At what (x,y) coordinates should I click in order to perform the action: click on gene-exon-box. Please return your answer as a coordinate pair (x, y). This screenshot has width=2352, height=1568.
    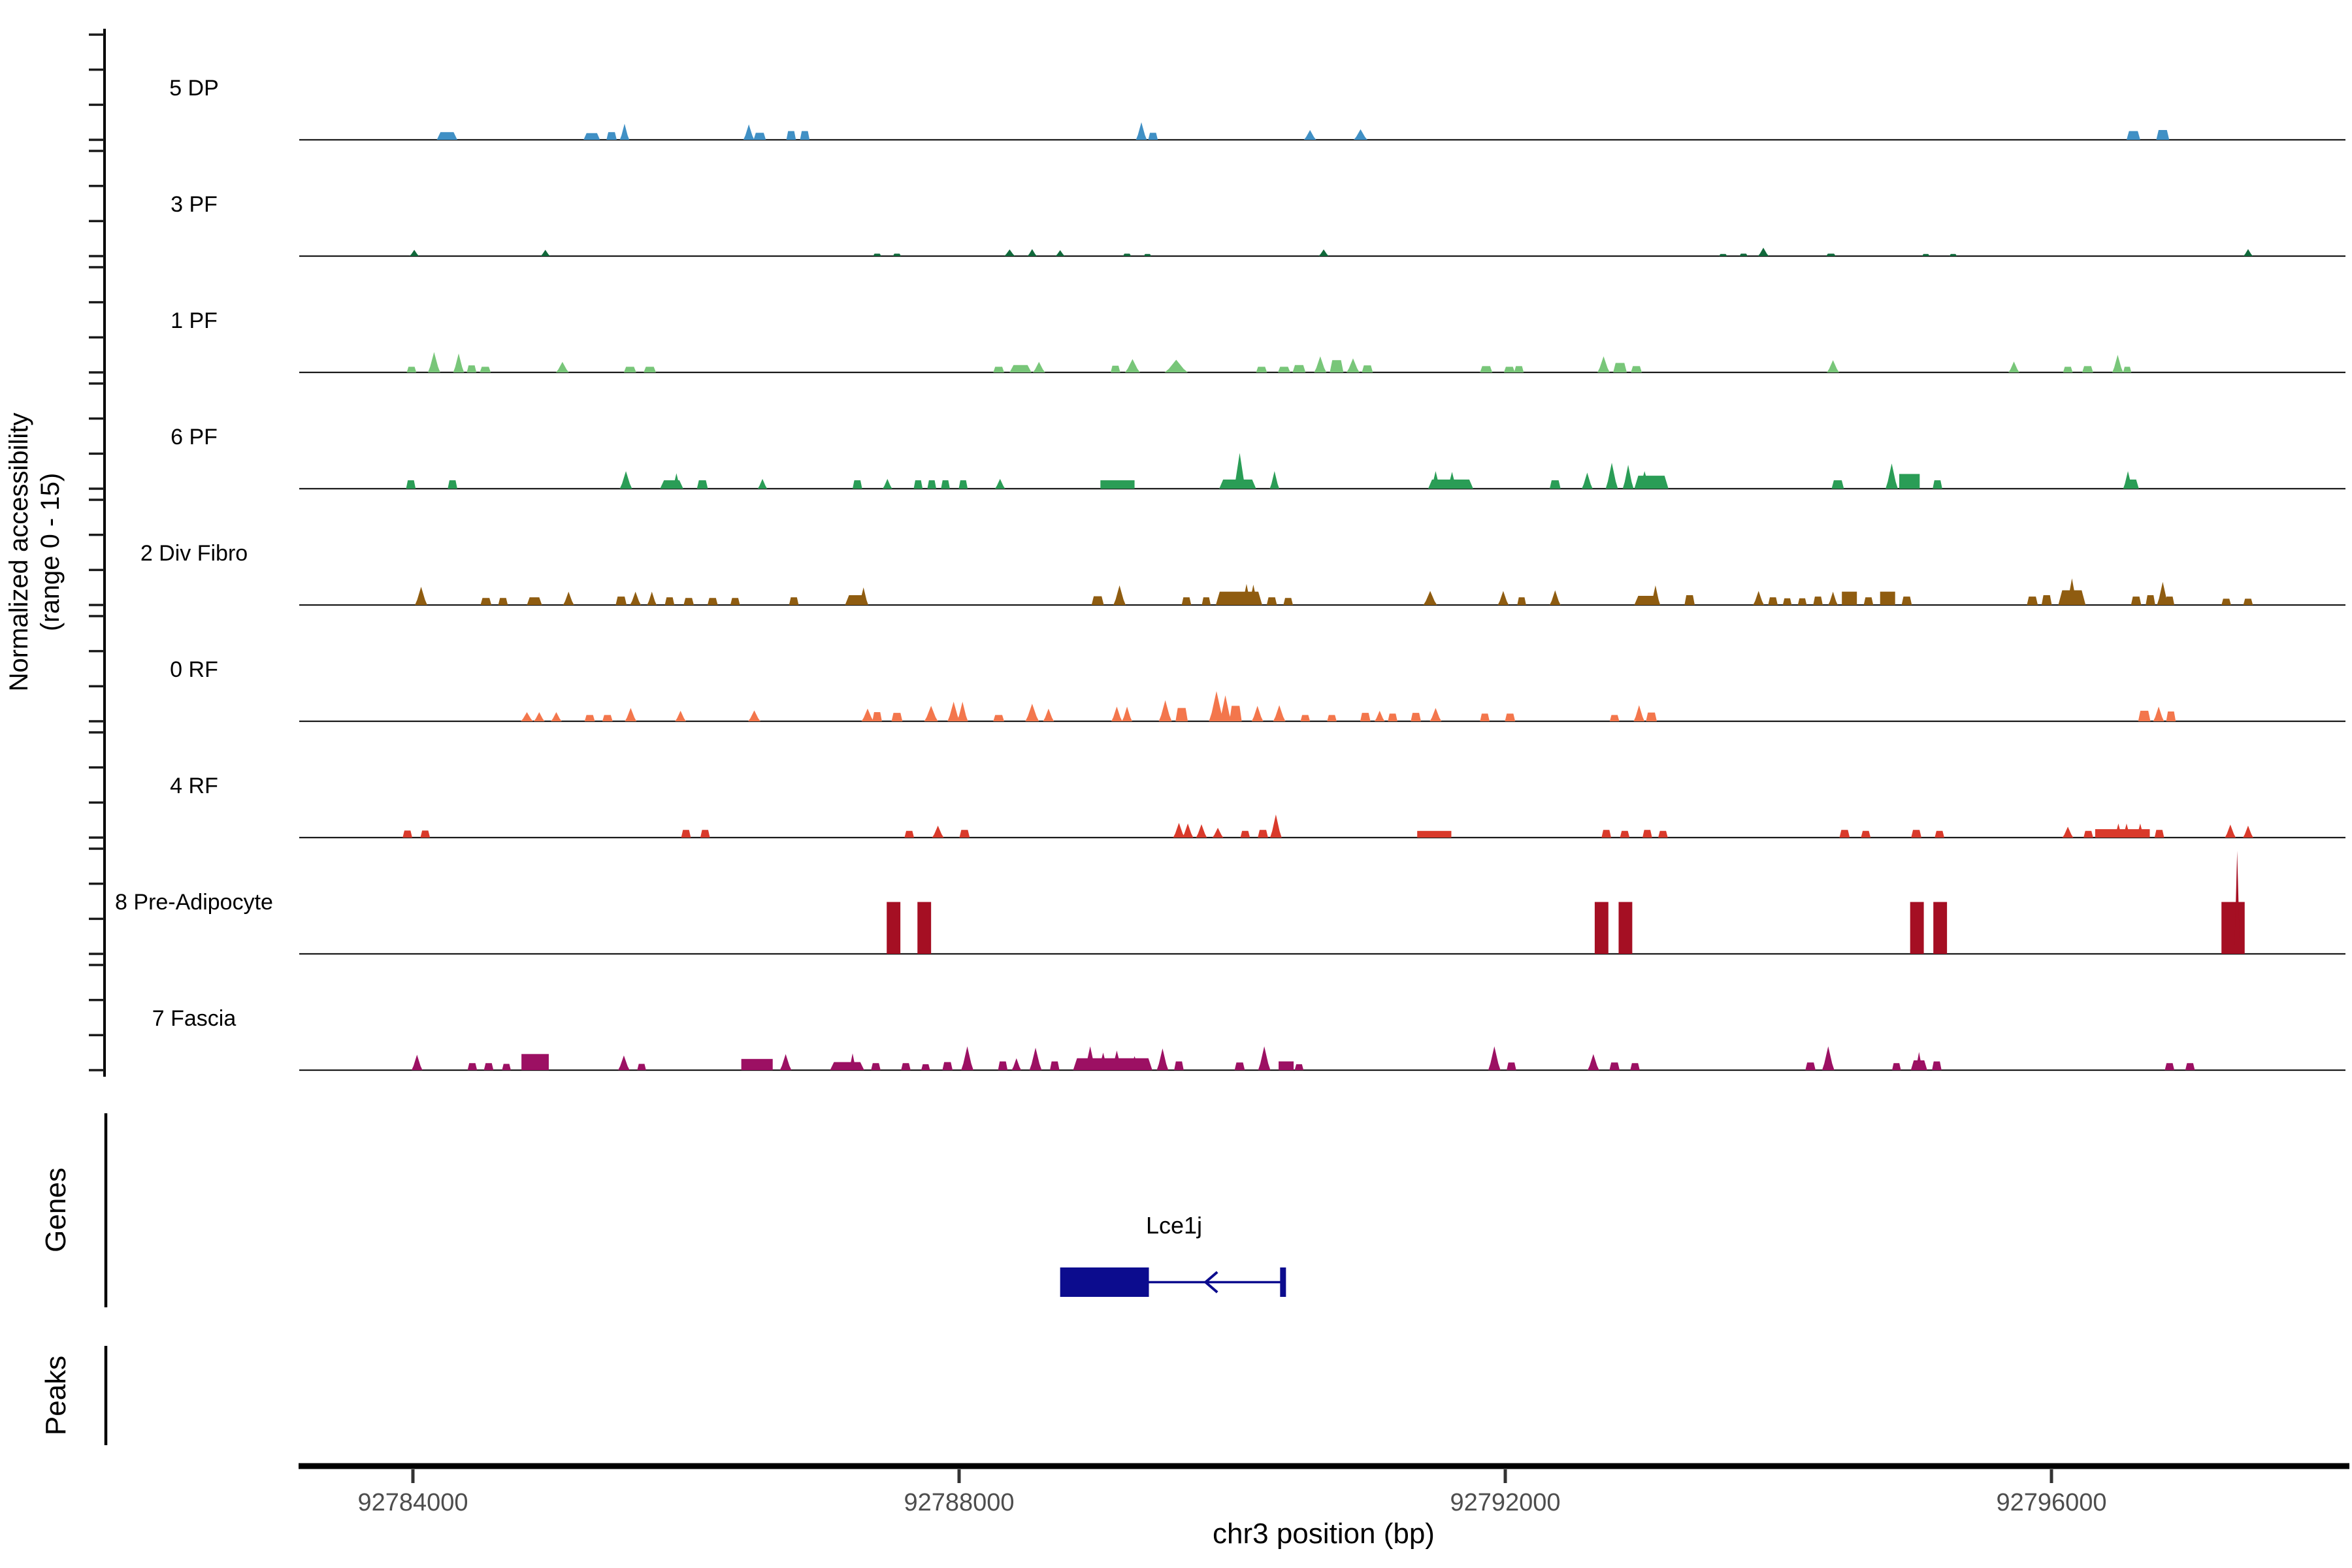
    Looking at the image, I should click on (1104, 1282).